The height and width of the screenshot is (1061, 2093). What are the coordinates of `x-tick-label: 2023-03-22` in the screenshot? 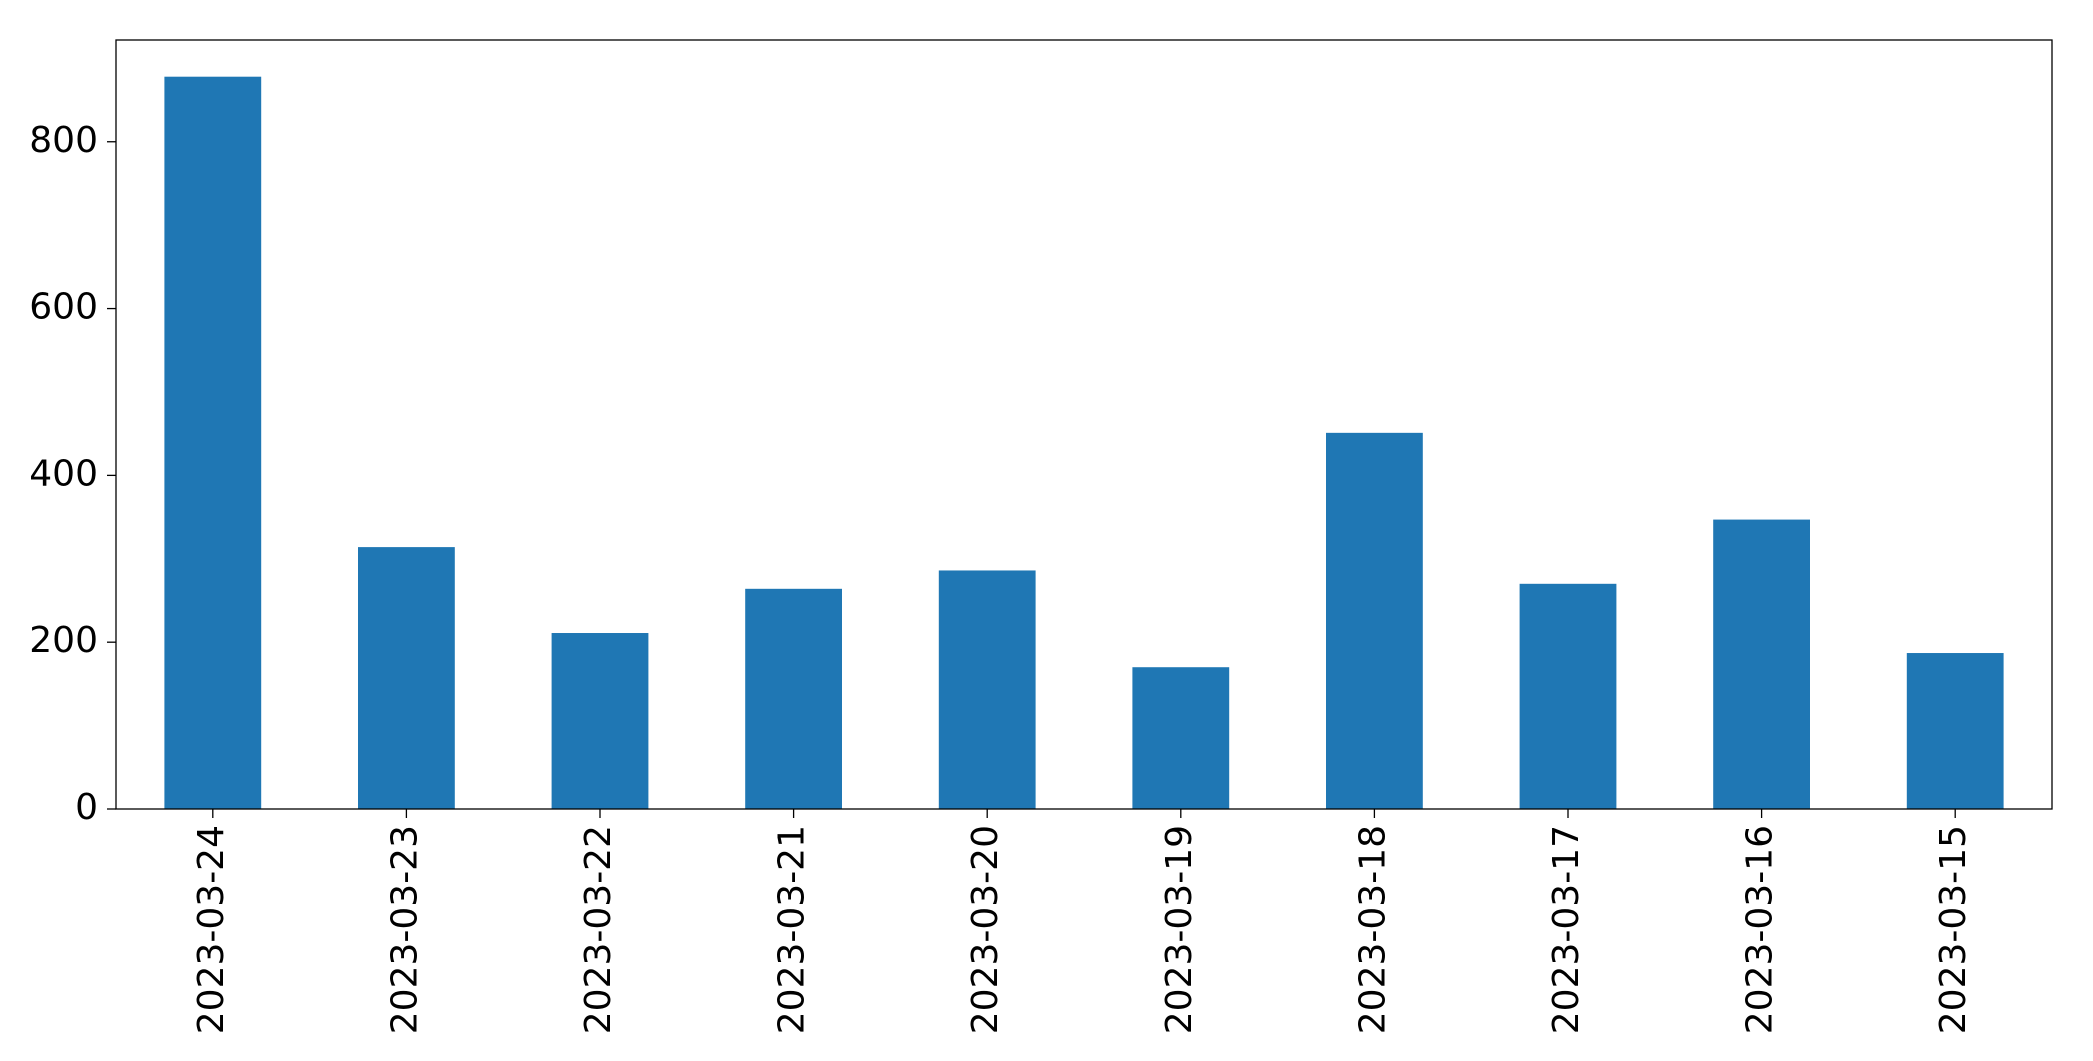 It's located at (598, 929).